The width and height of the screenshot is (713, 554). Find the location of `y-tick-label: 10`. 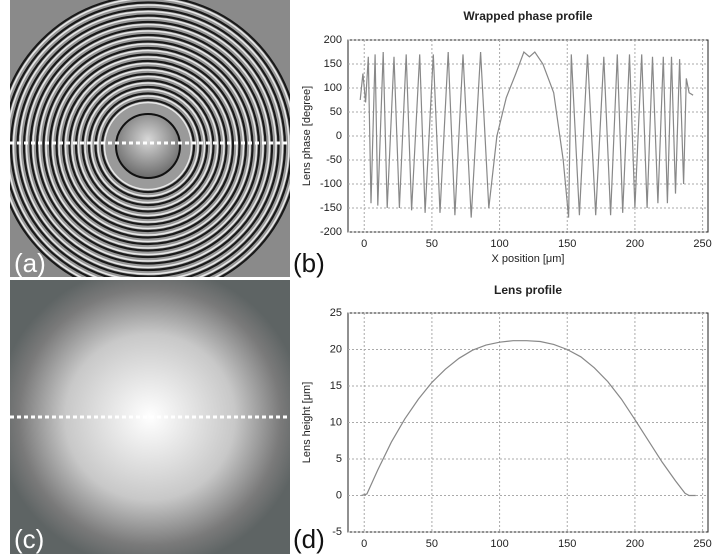

y-tick-label: 10 is located at coordinates (336, 422).